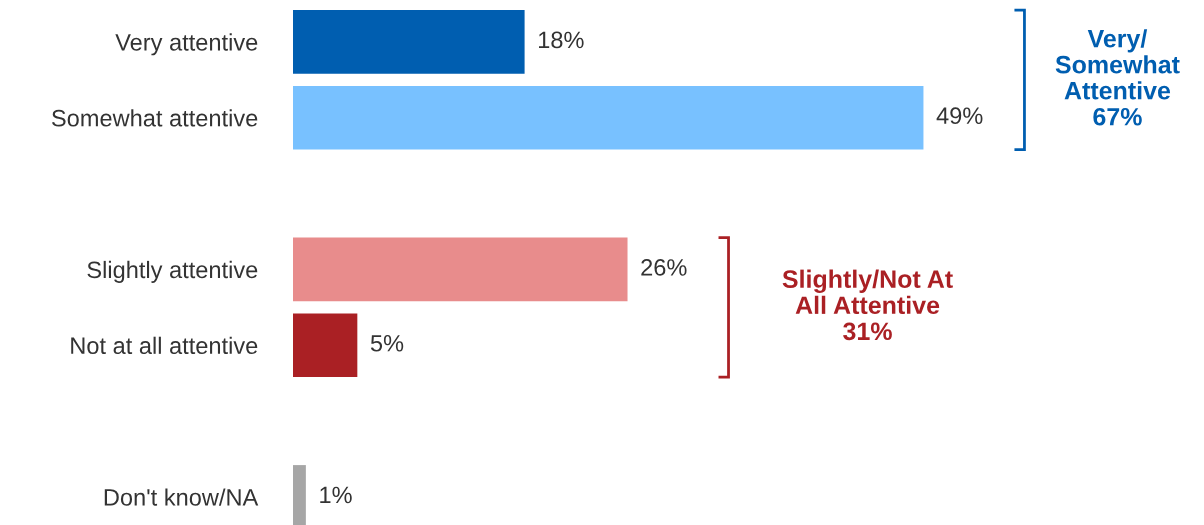 The height and width of the screenshot is (525, 1204). Describe the element at coordinates (664, 267) in the screenshot. I see `data-label: 26%` at that location.